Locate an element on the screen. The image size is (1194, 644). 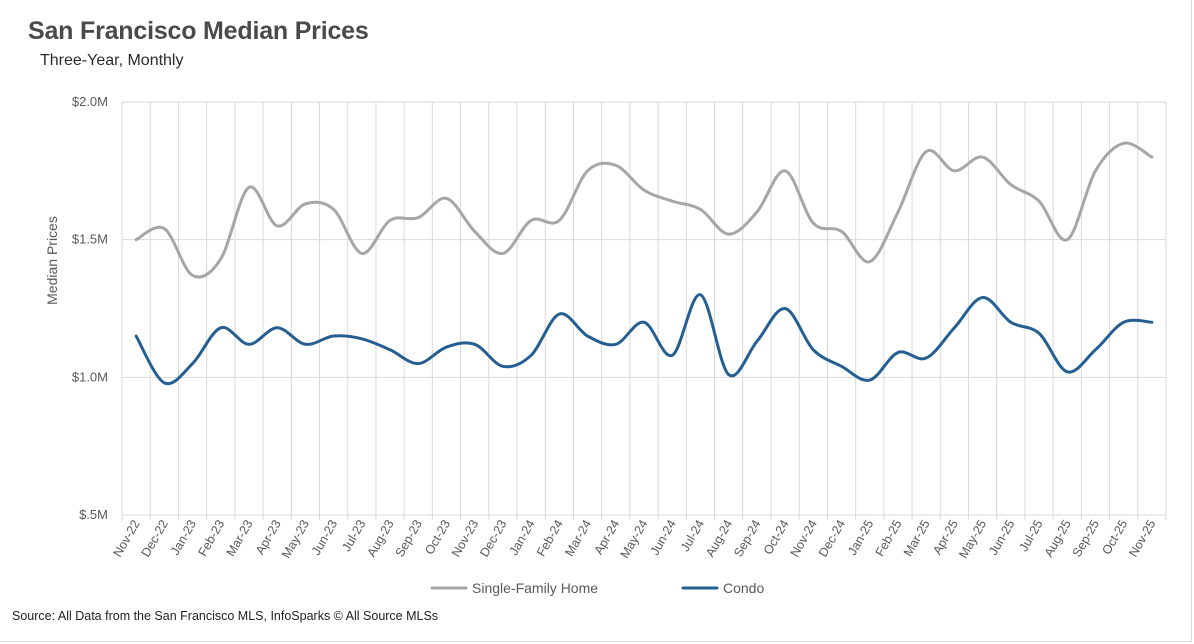
x-tick-label: Aug-24 is located at coordinates (719, 538).